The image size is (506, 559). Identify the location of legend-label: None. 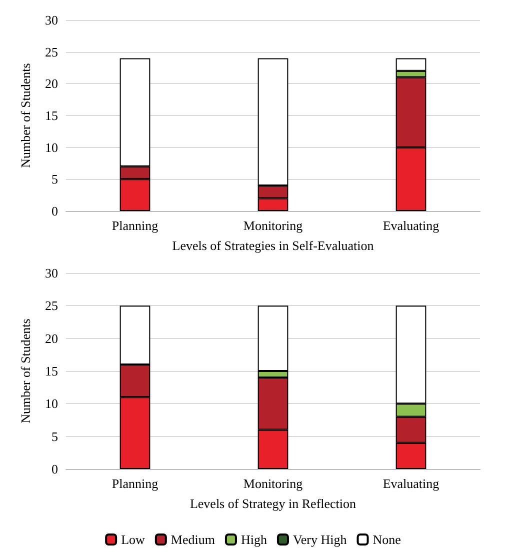
(387, 539).